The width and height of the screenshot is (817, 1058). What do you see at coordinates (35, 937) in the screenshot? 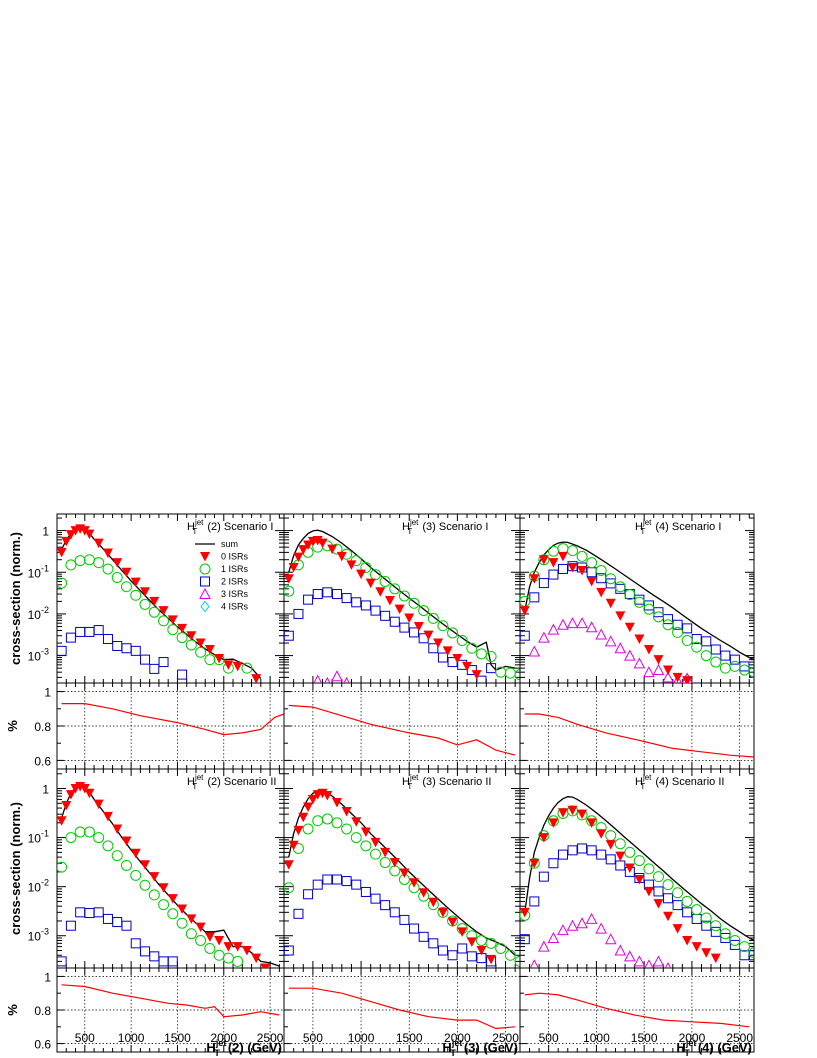
I see `y-tick-label-base: 10` at bounding box center [35, 937].